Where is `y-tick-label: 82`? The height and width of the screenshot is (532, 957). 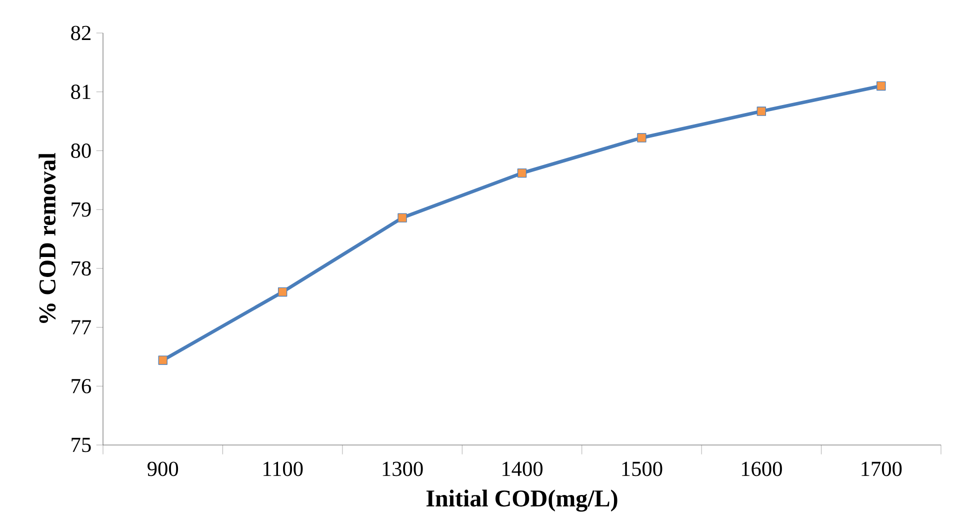 y-tick-label: 82 is located at coordinates (80, 33).